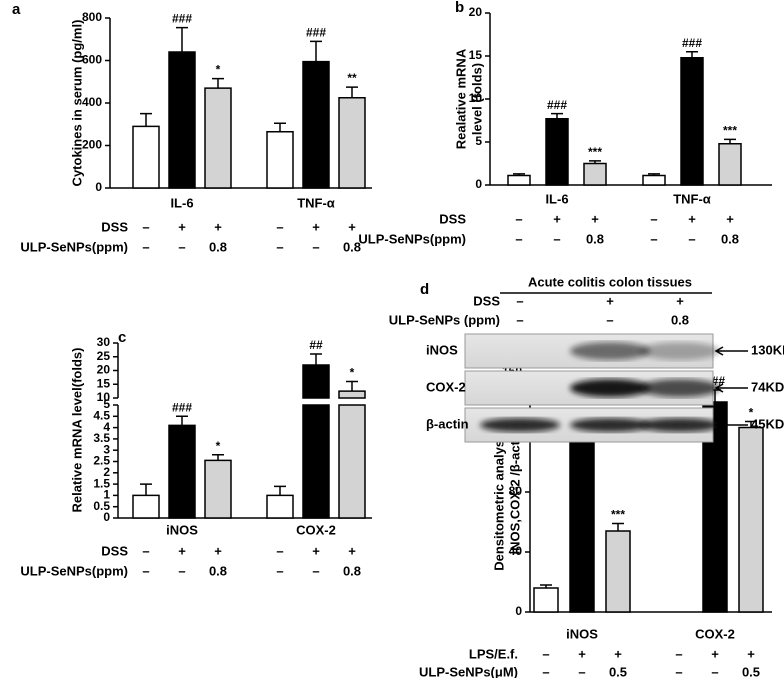 The height and width of the screenshot is (678, 784). Describe the element at coordinates (767, 349) in the screenshot. I see `band-size: 130KD` at that location.